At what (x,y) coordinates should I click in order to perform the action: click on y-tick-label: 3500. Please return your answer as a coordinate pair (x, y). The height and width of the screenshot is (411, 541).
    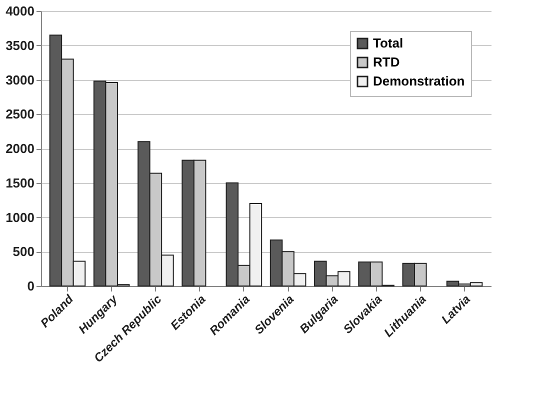
    Looking at the image, I should click on (20, 45).